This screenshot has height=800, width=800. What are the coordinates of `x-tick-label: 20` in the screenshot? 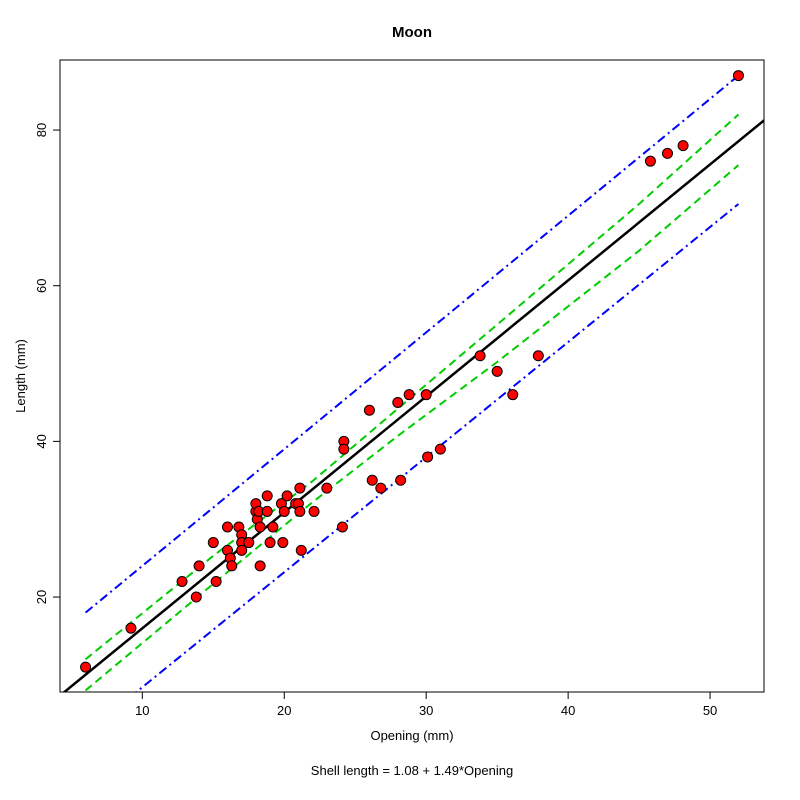 It's located at (284, 710).